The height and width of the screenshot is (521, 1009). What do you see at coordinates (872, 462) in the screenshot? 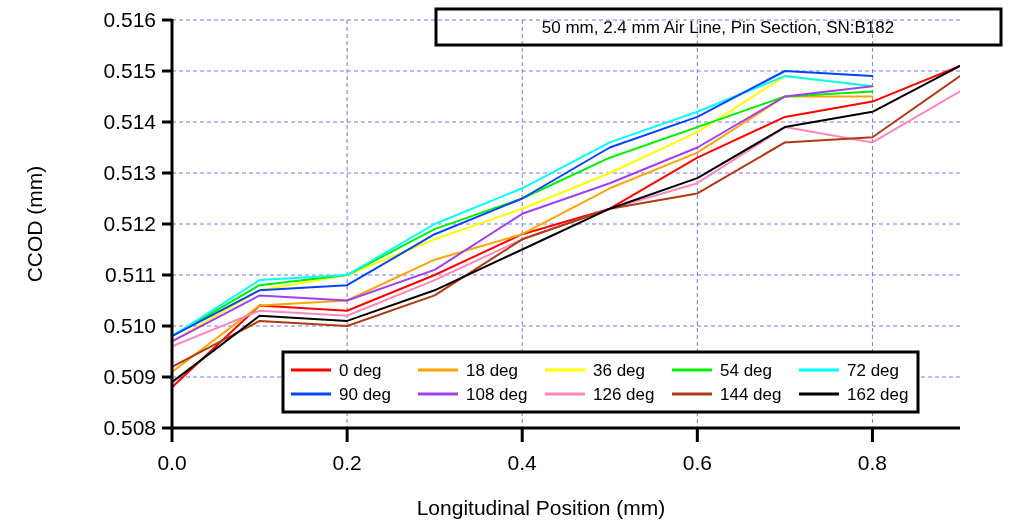
I see `x-tick-label: 0.8` at bounding box center [872, 462].